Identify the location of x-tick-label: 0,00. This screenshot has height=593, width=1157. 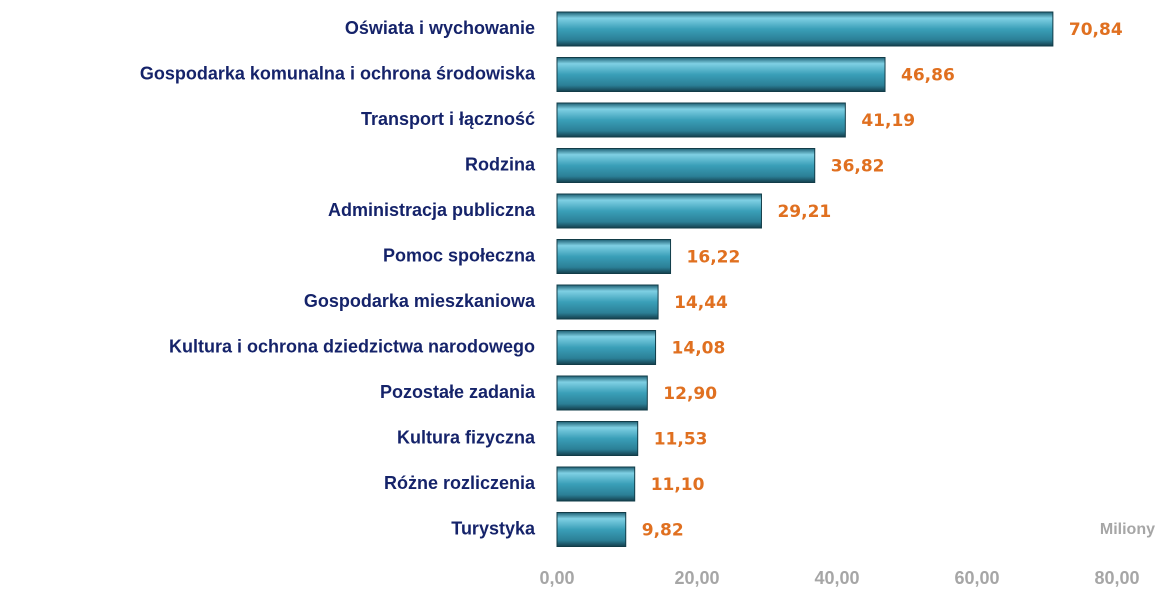
(556, 578).